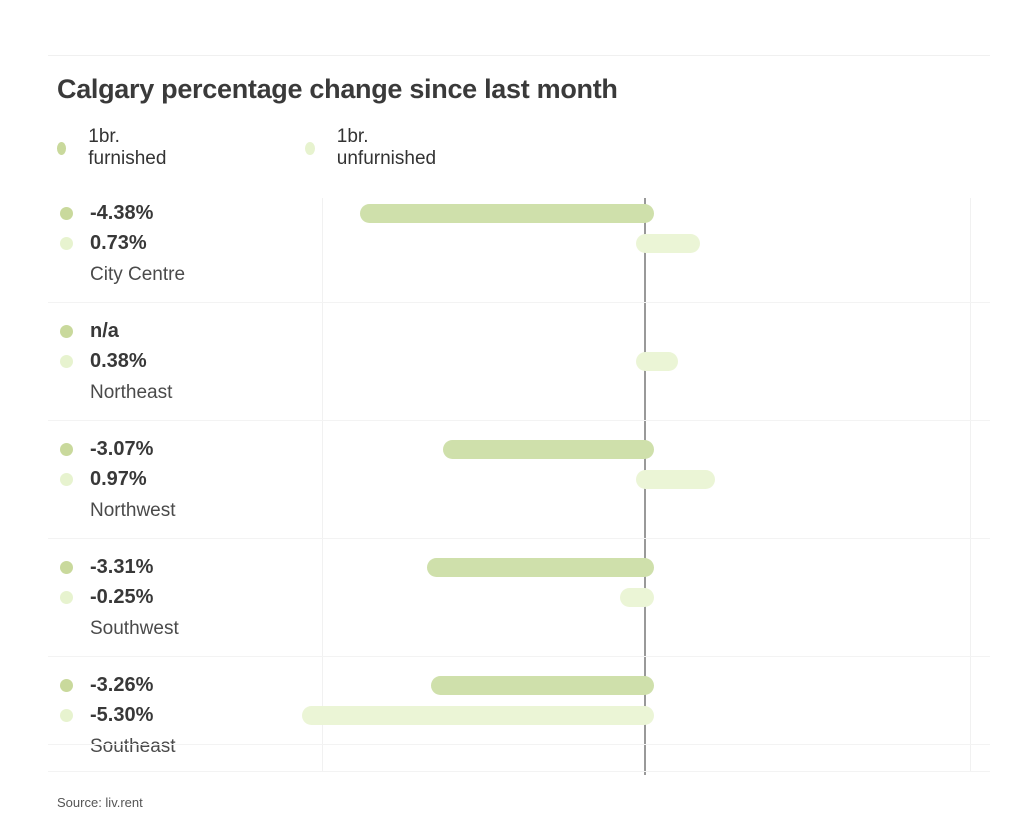  Describe the element at coordinates (512, 254) in the screenshot. I see `chart-row: -4.38% 0.73% City Centre` at that location.